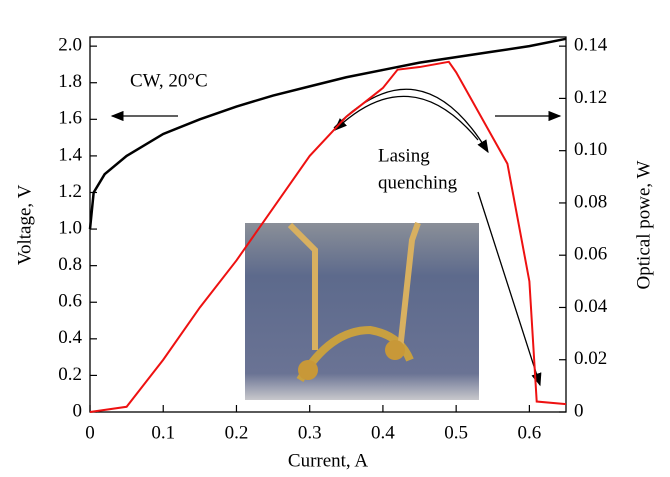 This screenshot has width=670, height=477. I want to click on y2-tick-label: 0.12, so click(590, 97).